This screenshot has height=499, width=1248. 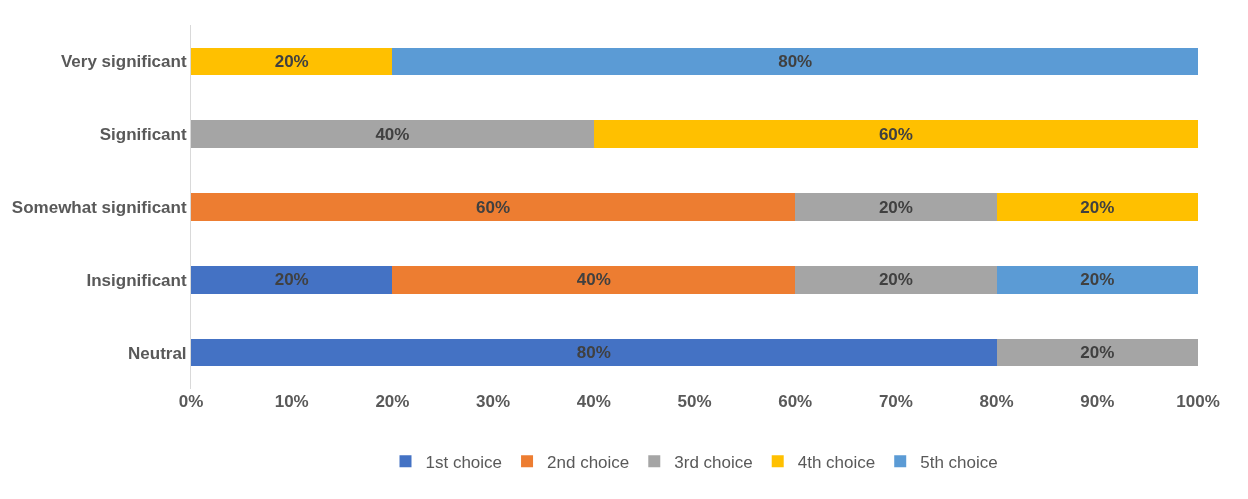 What do you see at coordinates (996, 401) in the screenshot?
I see `x-tick-label: 80%` at bounding box center [996, 401].